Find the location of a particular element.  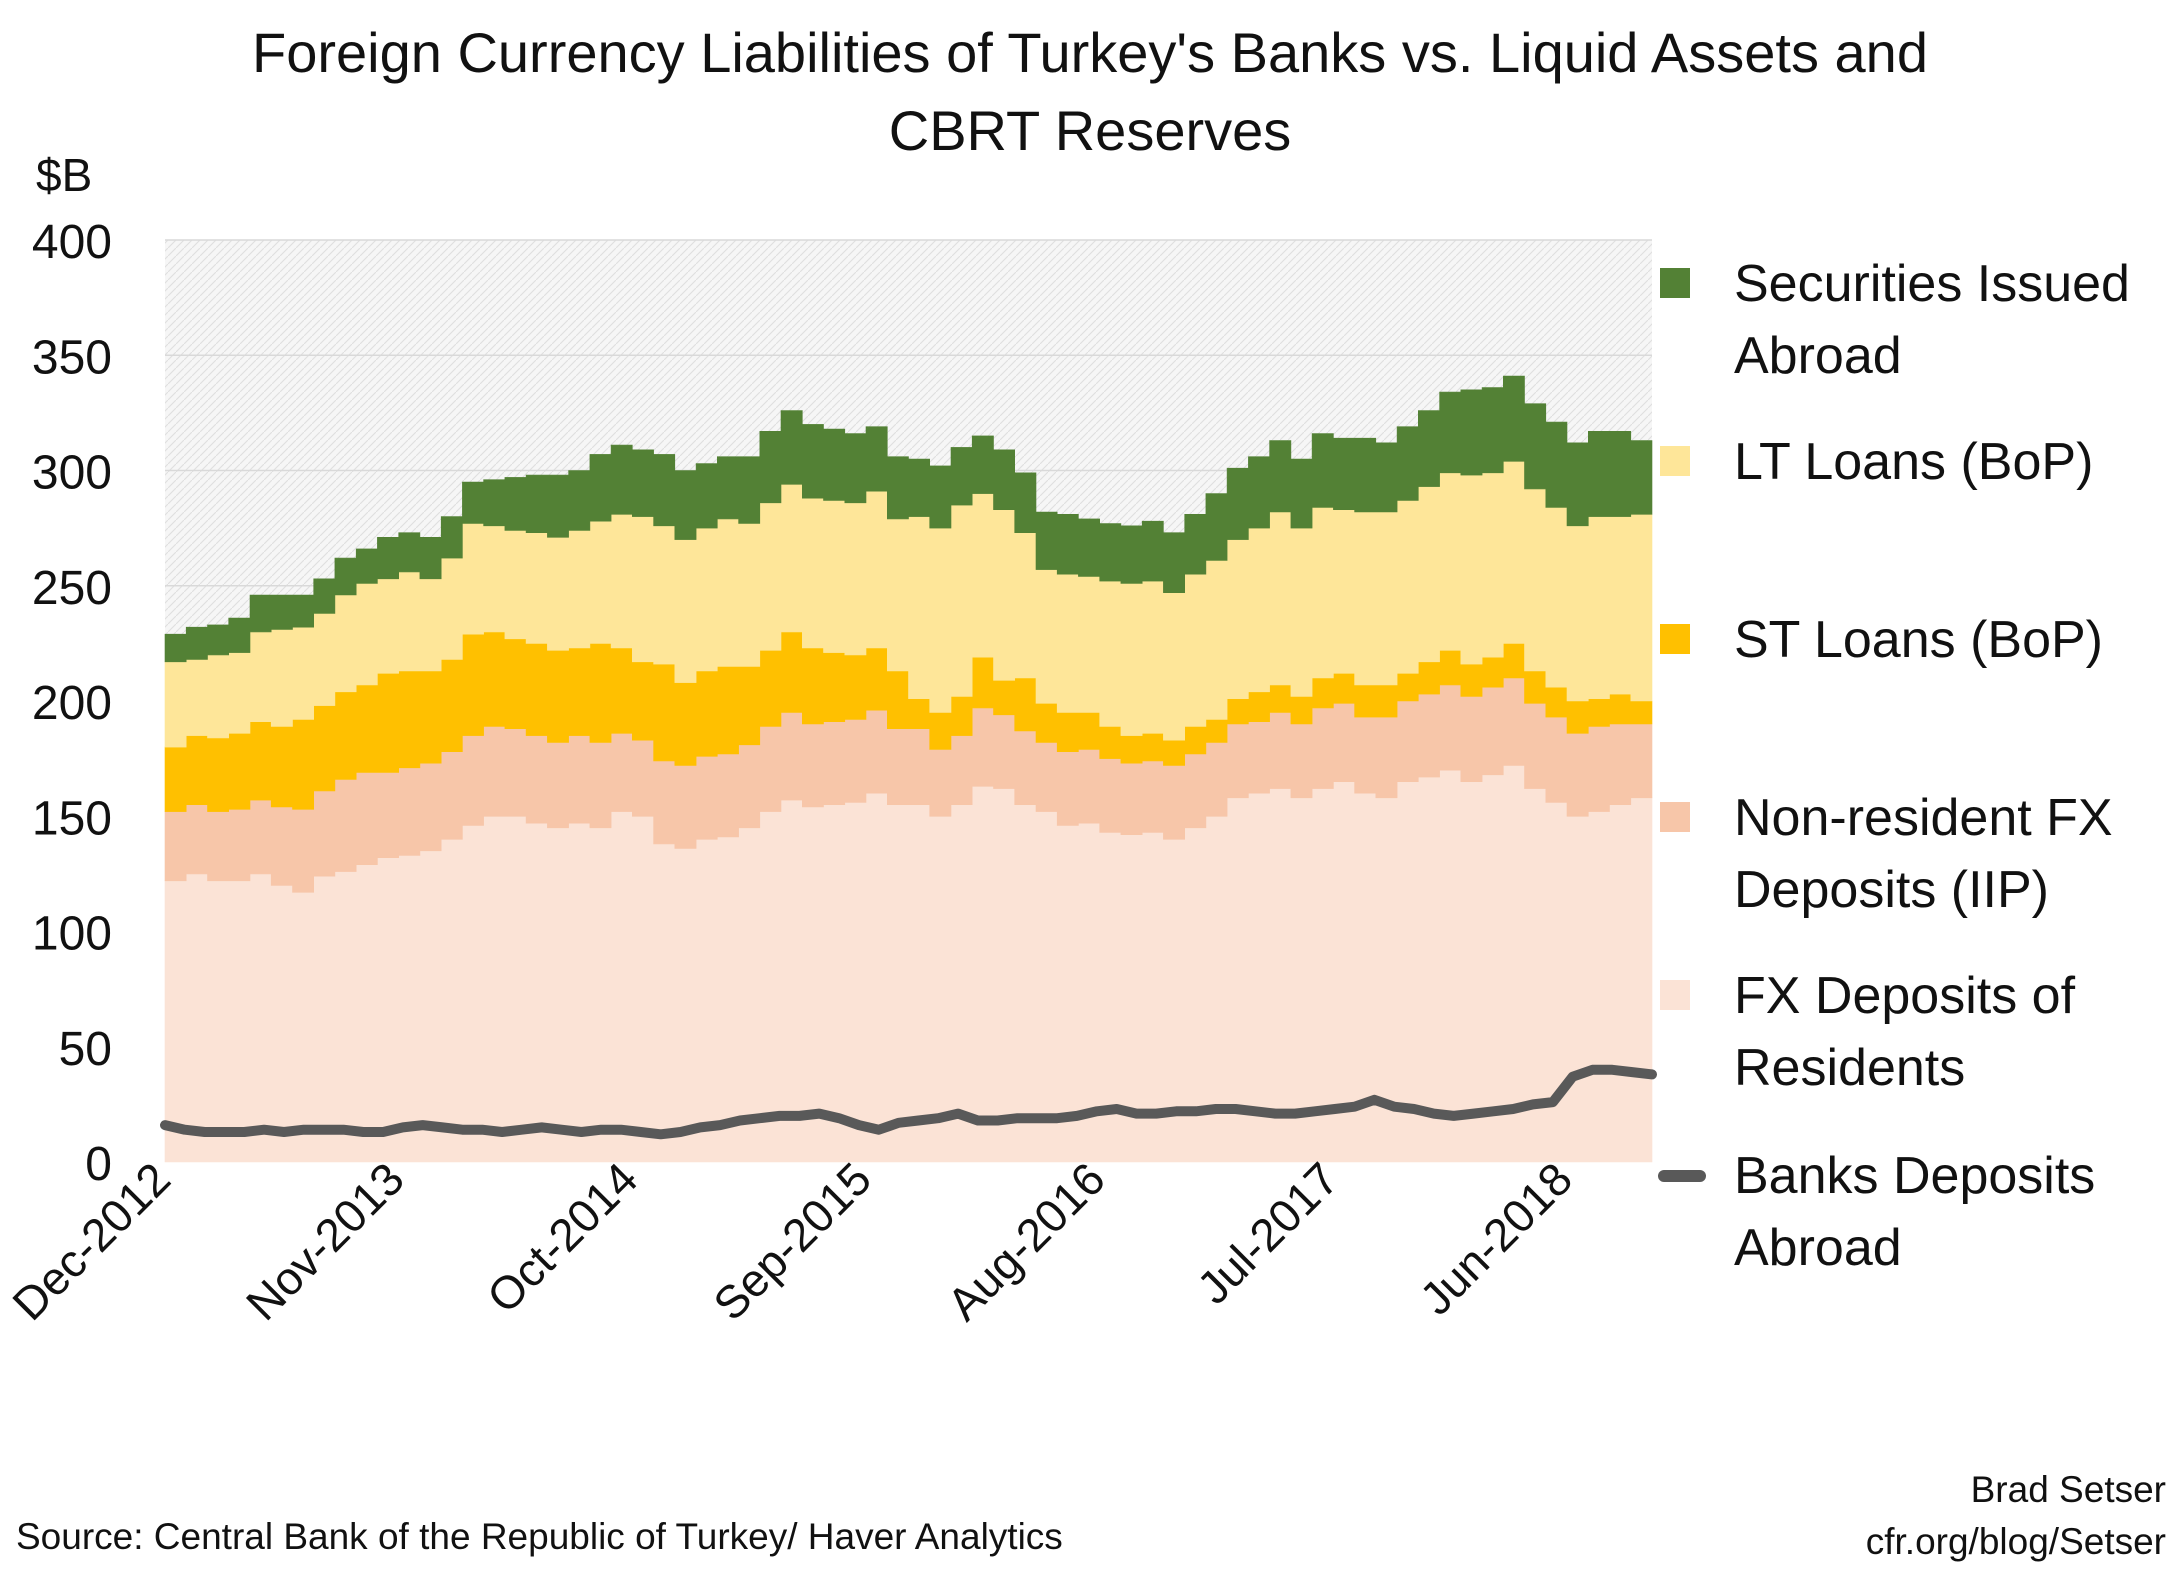

y-tick-label: 150 is located at coordinates (72, 818).